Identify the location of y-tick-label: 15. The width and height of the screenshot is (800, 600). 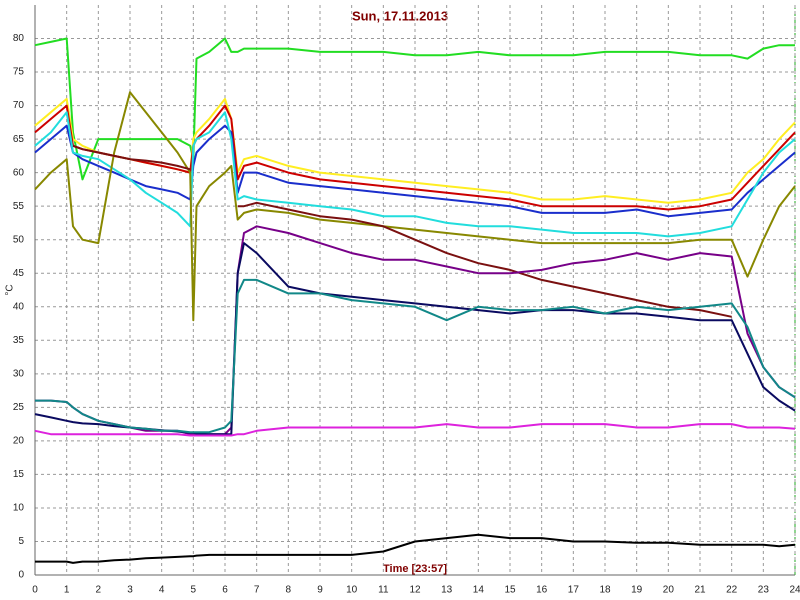
(19, 474).